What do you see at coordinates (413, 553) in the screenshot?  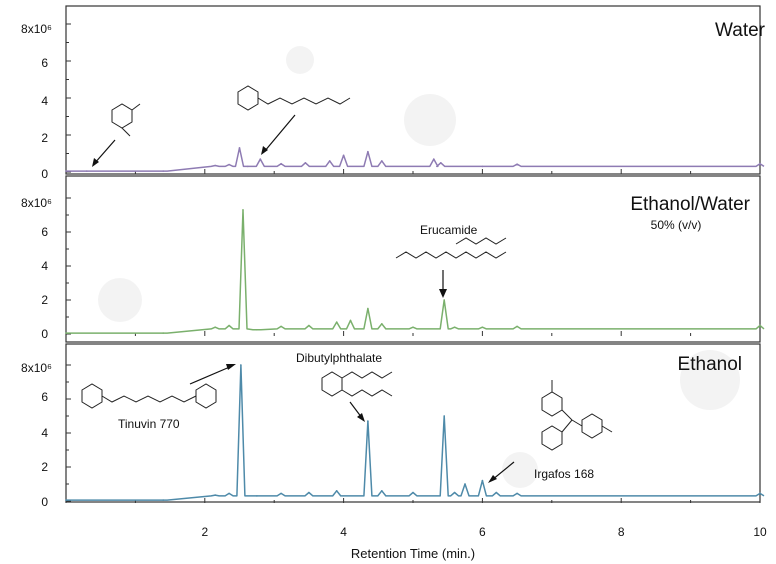 I see `x-axis-title: Retention Time (min.)` at bounding box center [413, 553].